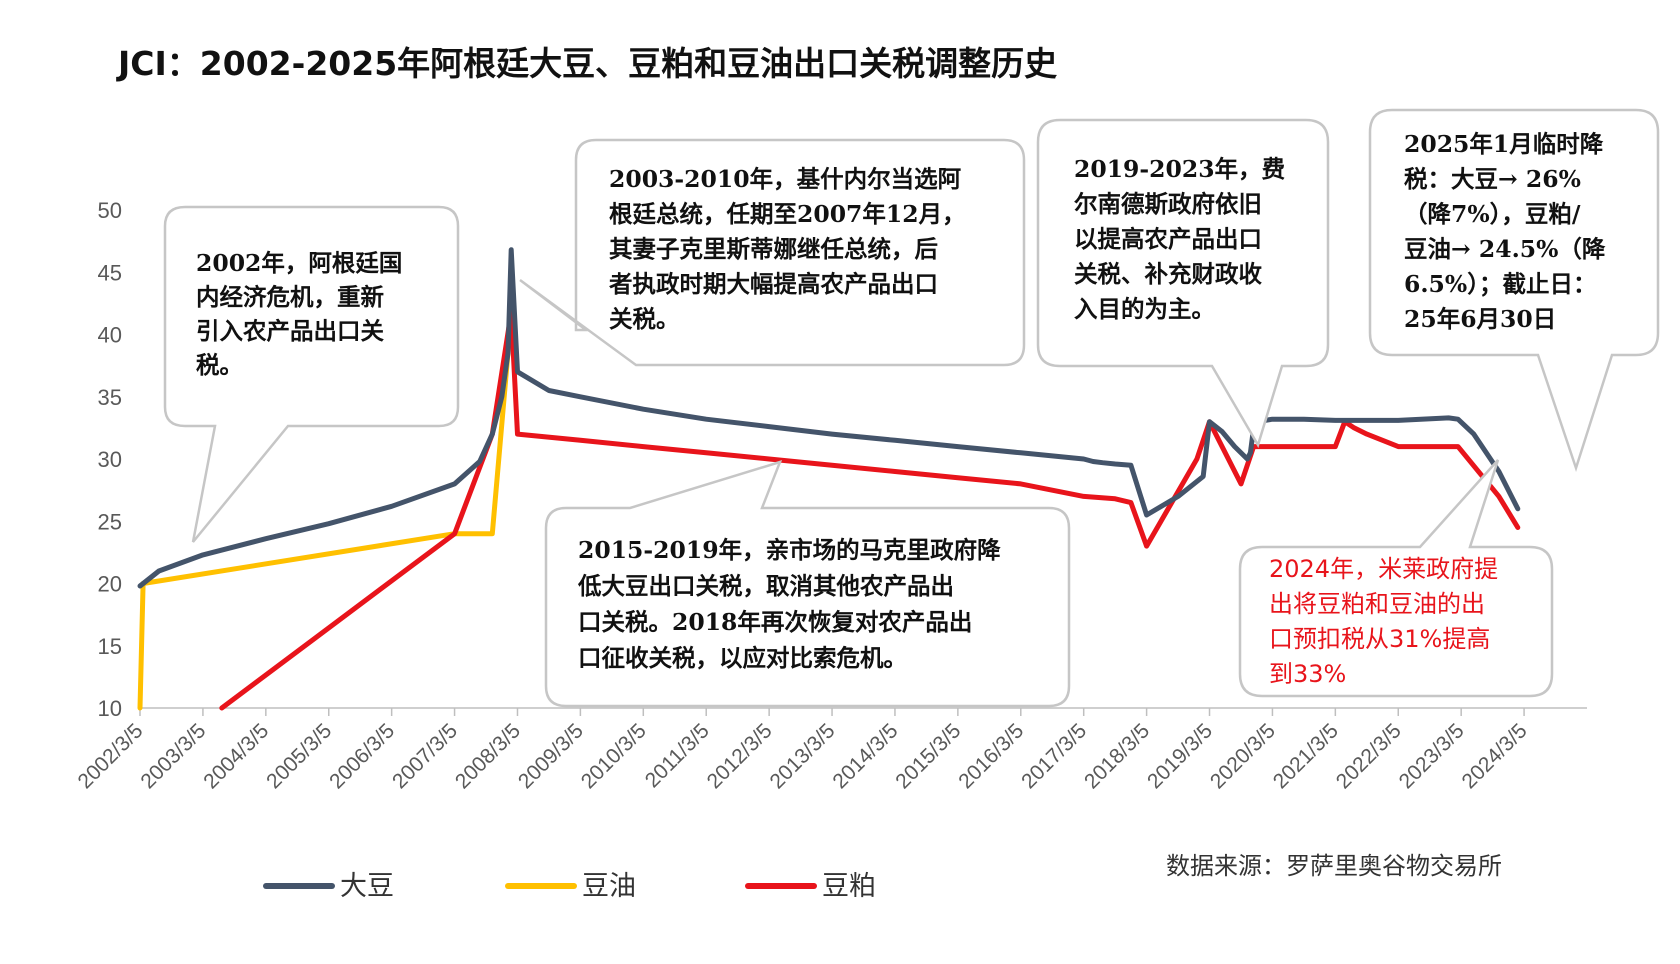  I want to click on x-tick-label: 2010/3/5, so click(614, 756).